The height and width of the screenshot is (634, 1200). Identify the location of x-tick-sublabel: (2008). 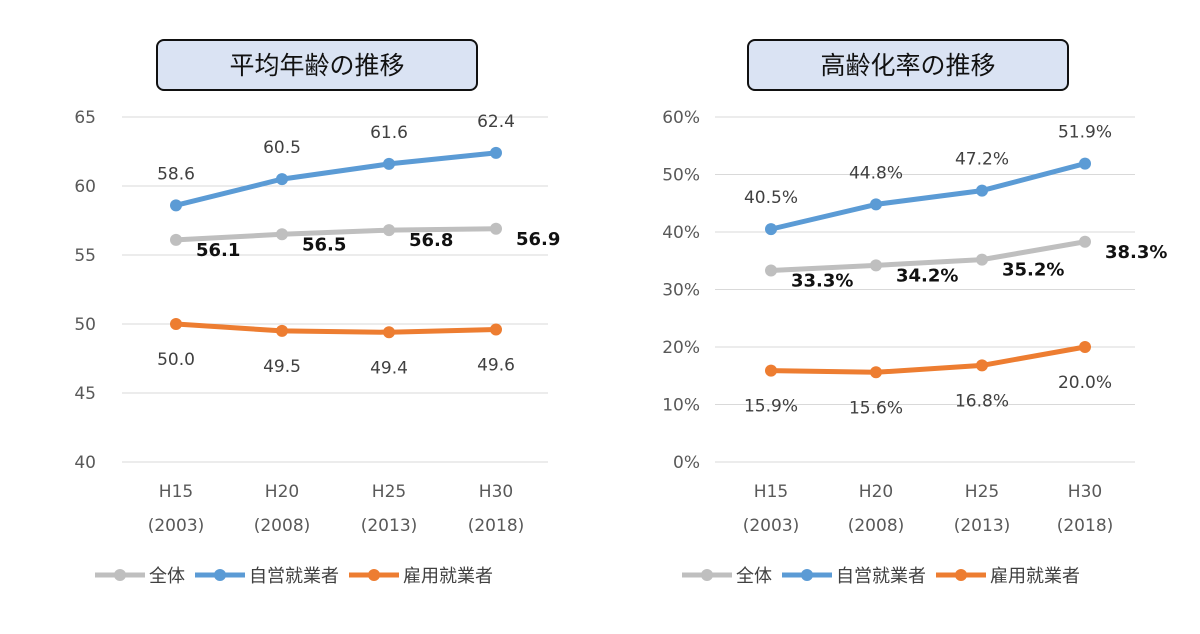
(876, 526).